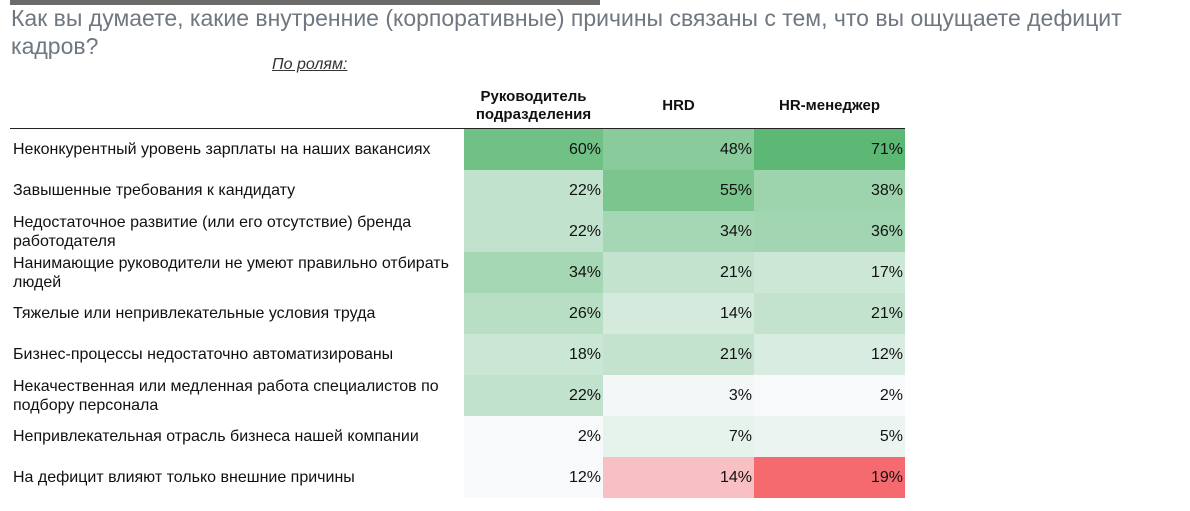 This screenshot has height=511, width=1190. I want to click on row-label: На дефицит влияют только внешние причины, so click(184, 477).